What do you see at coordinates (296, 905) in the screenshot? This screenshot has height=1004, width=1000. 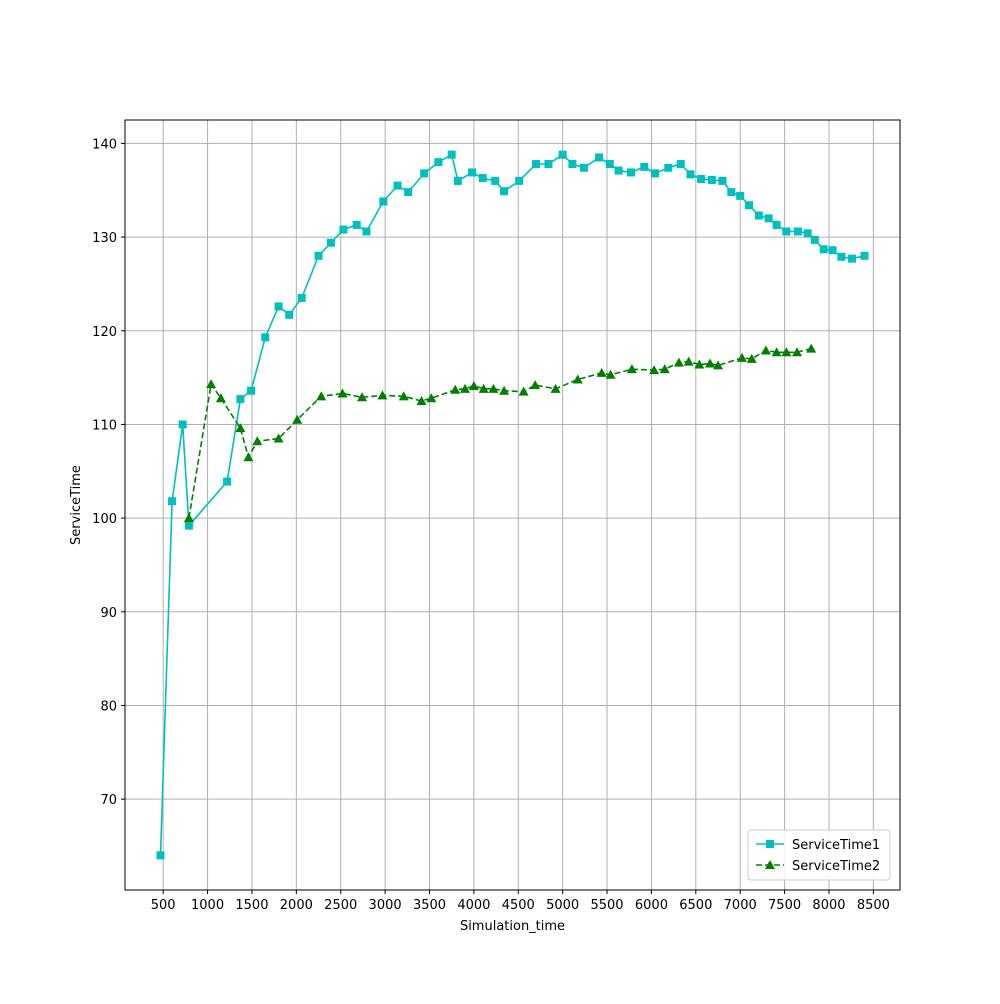 I see `x-tick-label: 2000` at bounding box center [296, 905].